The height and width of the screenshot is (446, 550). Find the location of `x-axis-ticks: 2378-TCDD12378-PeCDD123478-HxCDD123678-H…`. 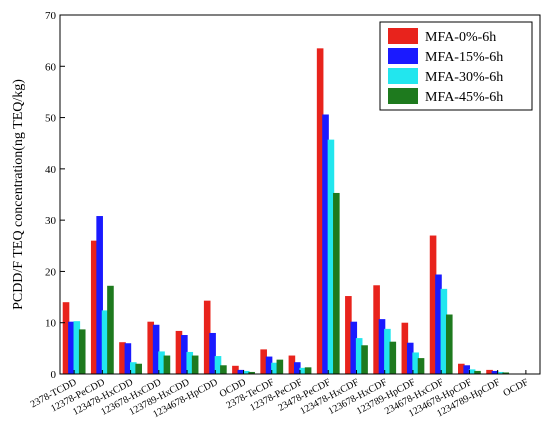

x-axis-ticks: 2378-TCDD12378-PeCDD123478-HxCDD123678-H… is located at coordinates (280, 395).